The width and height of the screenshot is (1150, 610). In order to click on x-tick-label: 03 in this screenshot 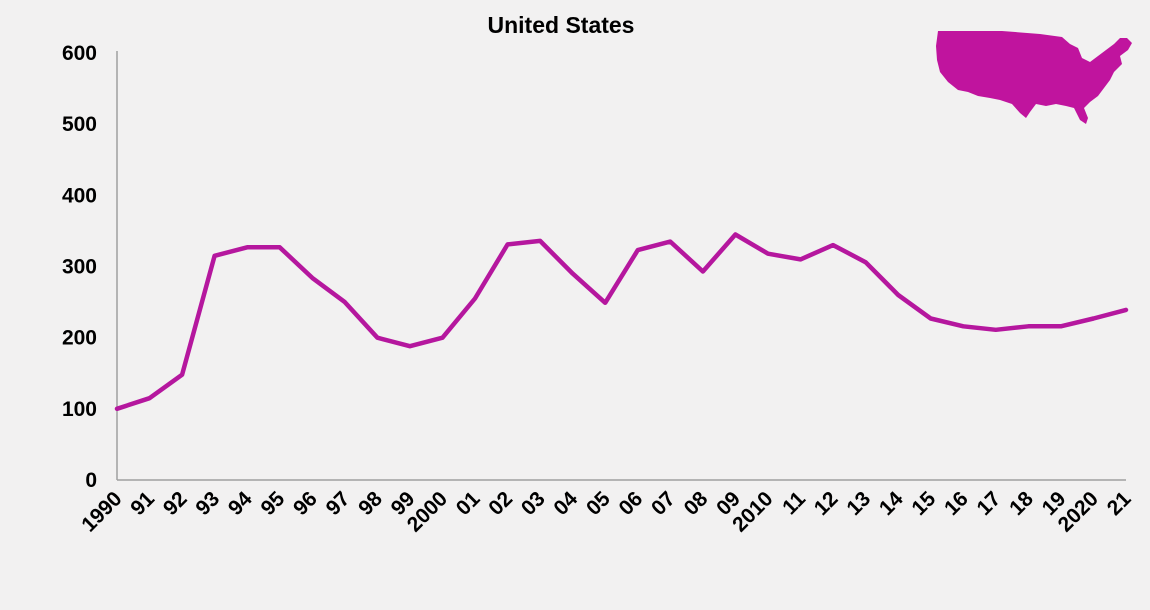, I will do `click(533, 503)`.